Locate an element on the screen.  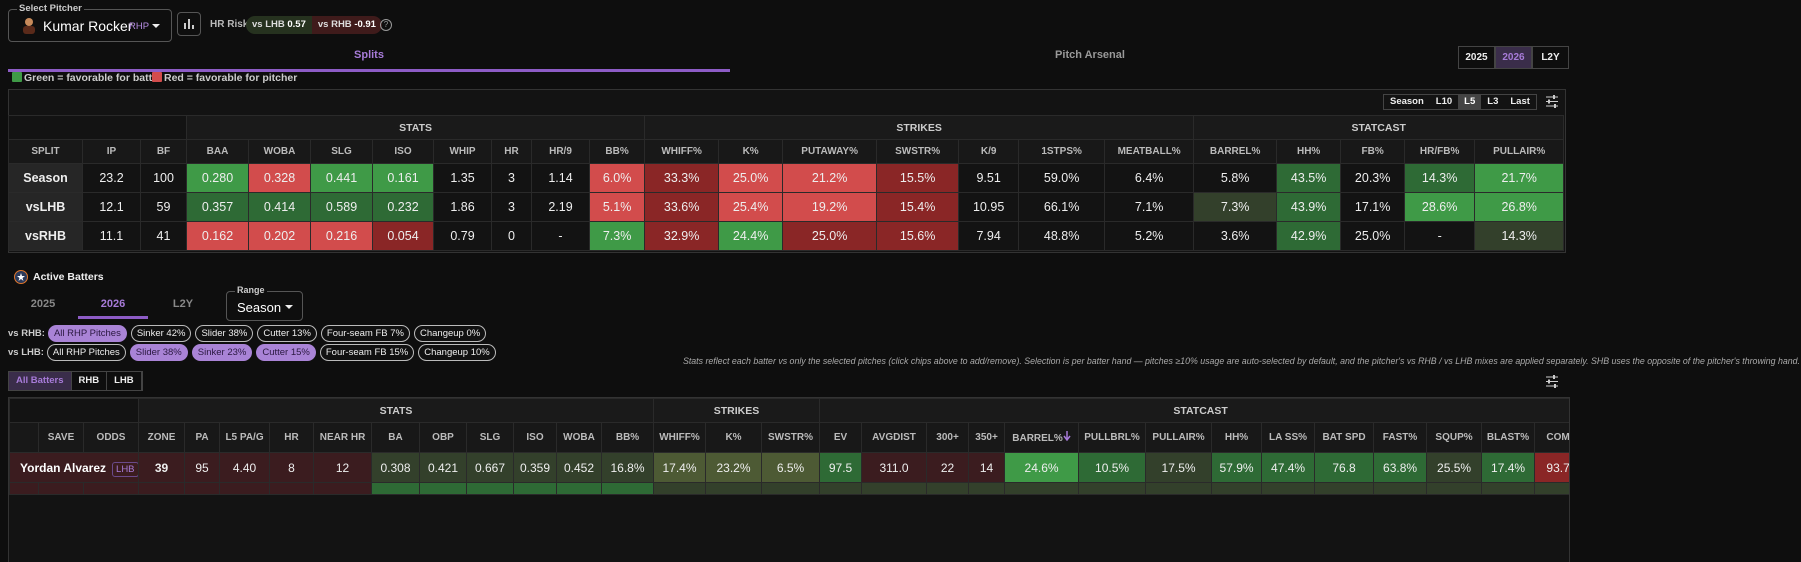
hr-risk-label: HR Risk is located at coordinates (229, 24).